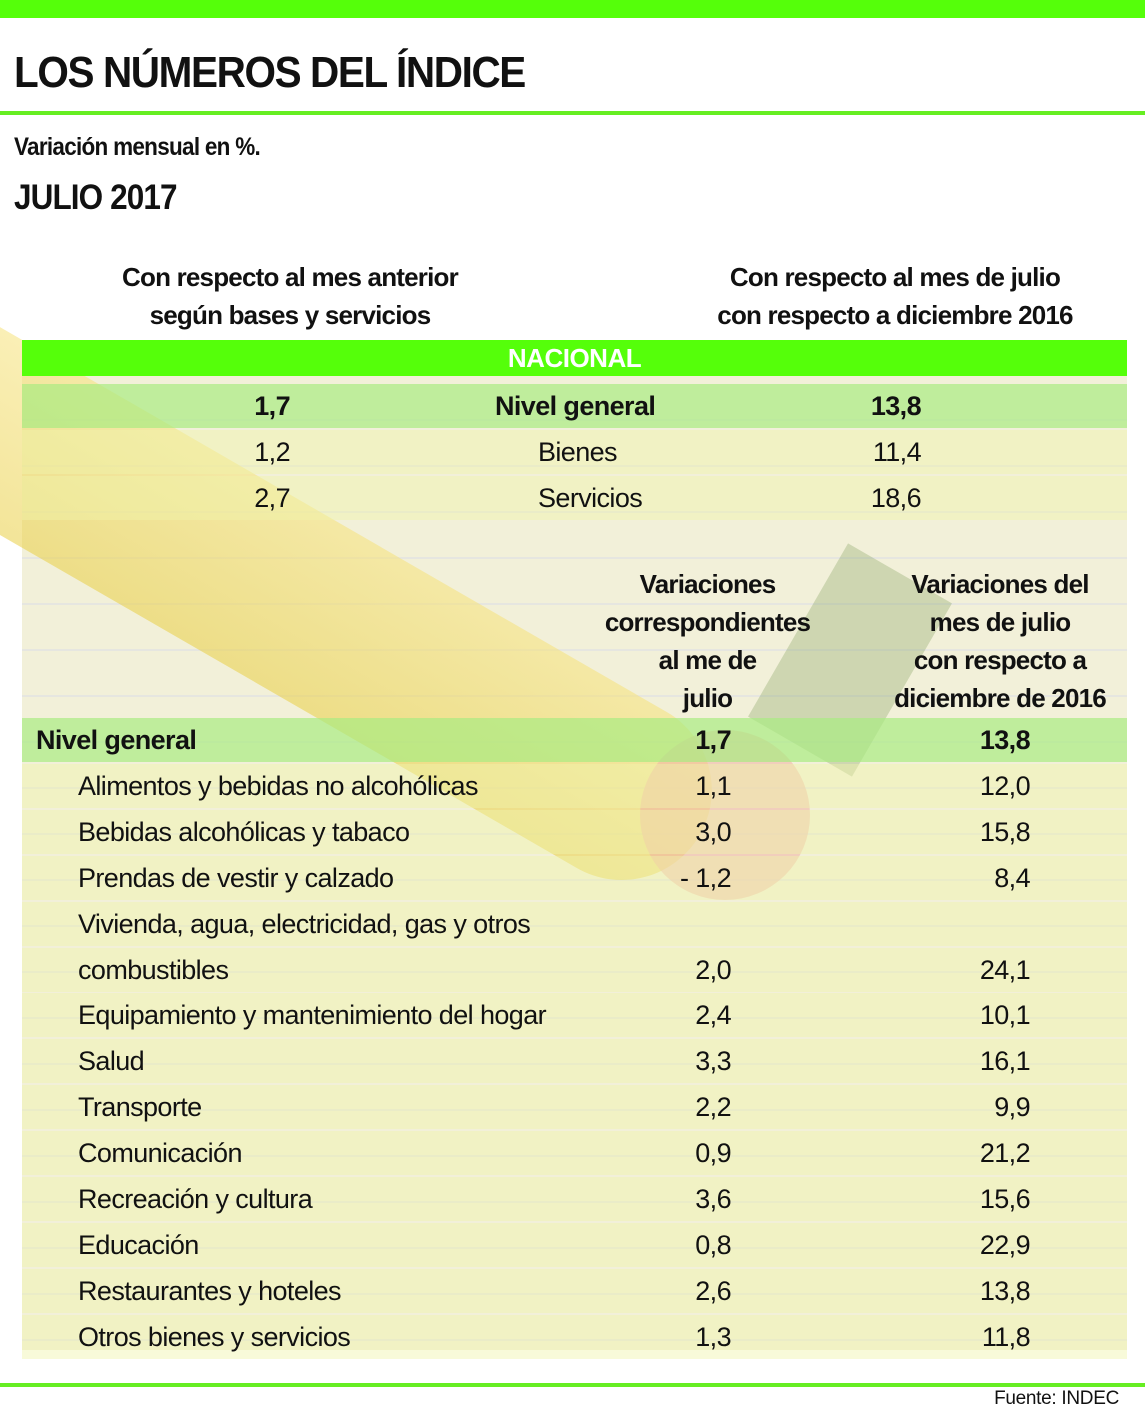  What do you see at coordinates (713, 1336) in the screenshot?
I see `monthly-value: 1,3` at bounding box center [713, 1336].